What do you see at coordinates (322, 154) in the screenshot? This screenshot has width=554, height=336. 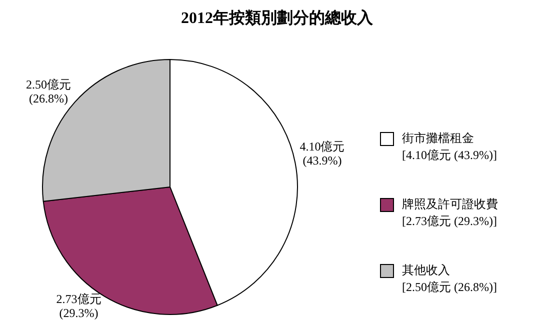 I see `data-label: 4.10億元 (43.9%)` at bounding box center [322, 154].